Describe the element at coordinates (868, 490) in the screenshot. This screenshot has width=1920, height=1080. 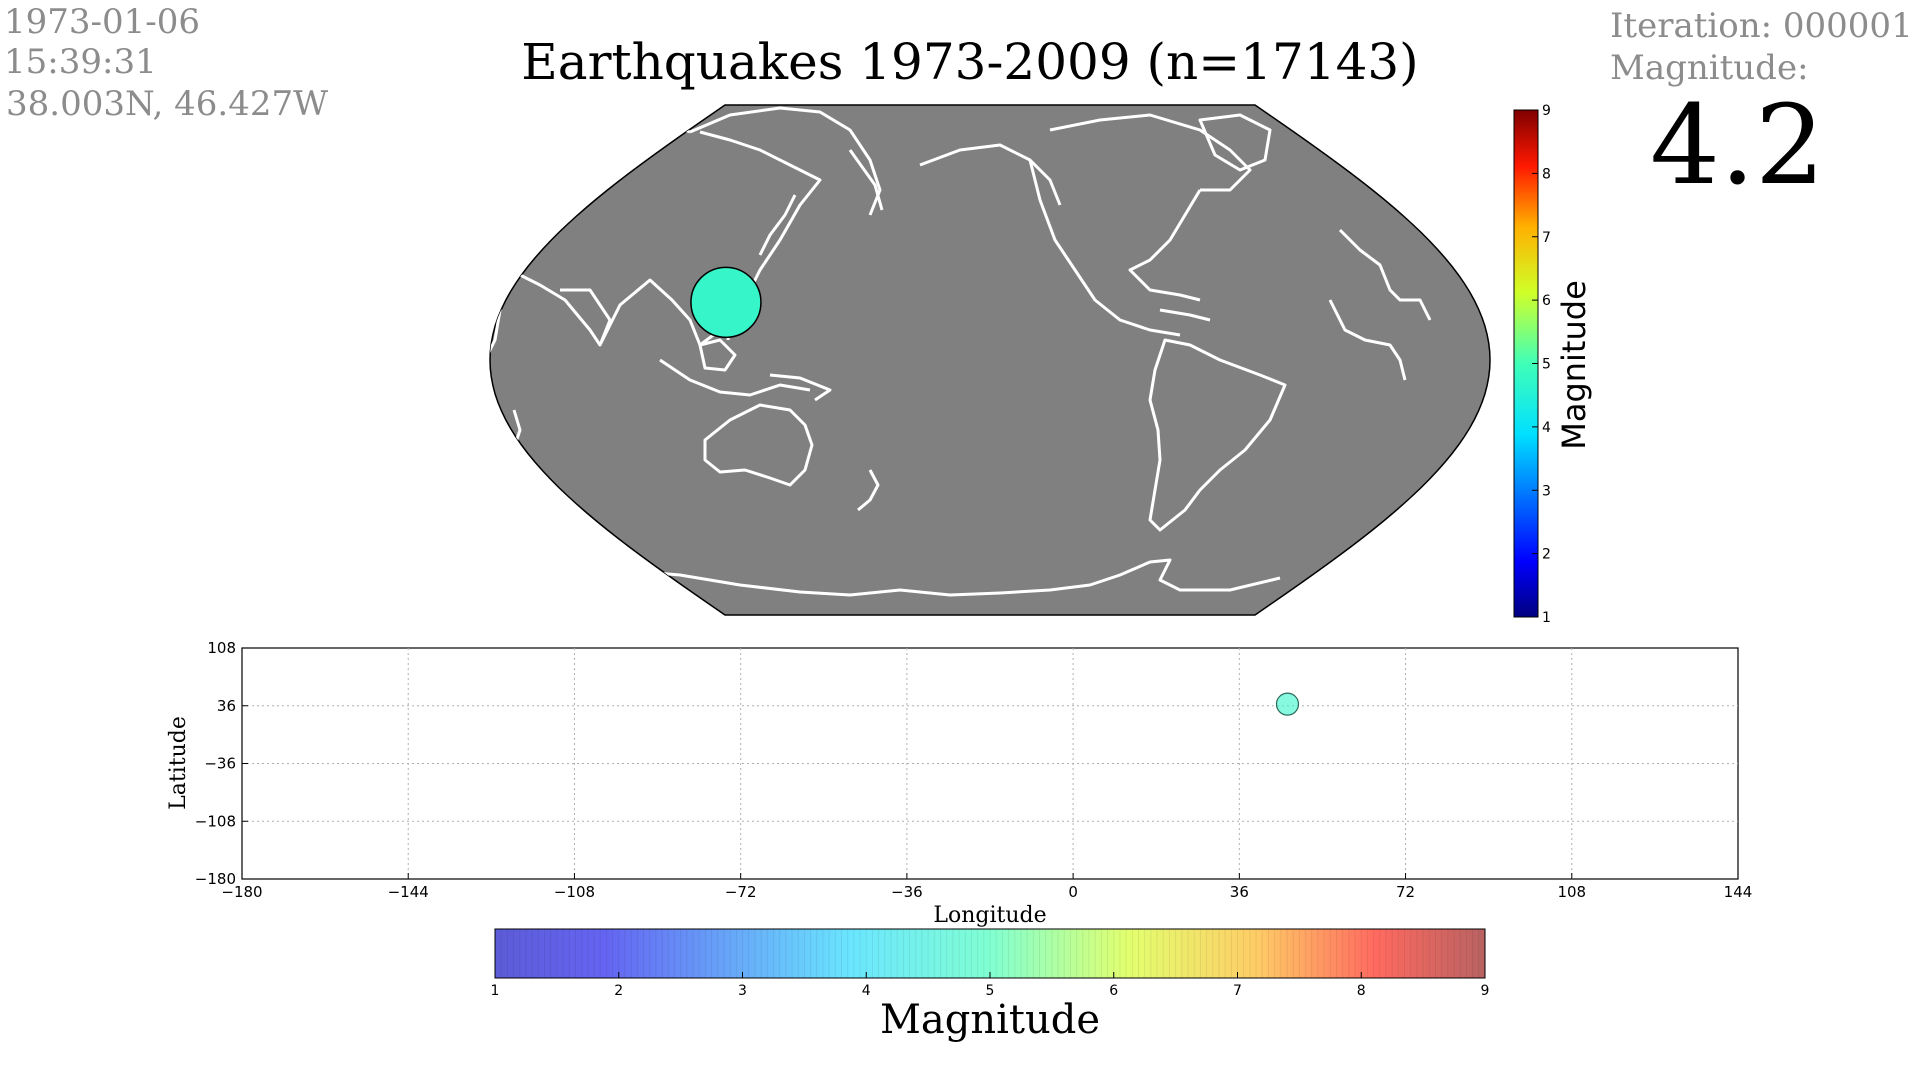
I see `coast-newzealand` at that location.